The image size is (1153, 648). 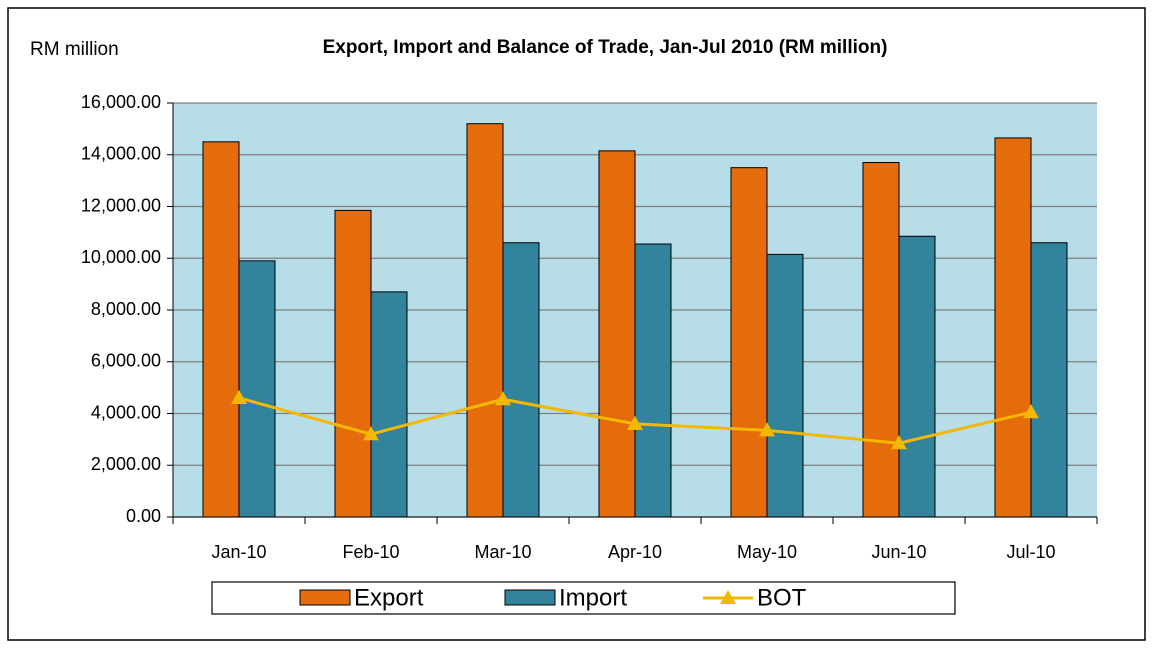 I want to click on legend-label: Export, so click(x=389, y=597).